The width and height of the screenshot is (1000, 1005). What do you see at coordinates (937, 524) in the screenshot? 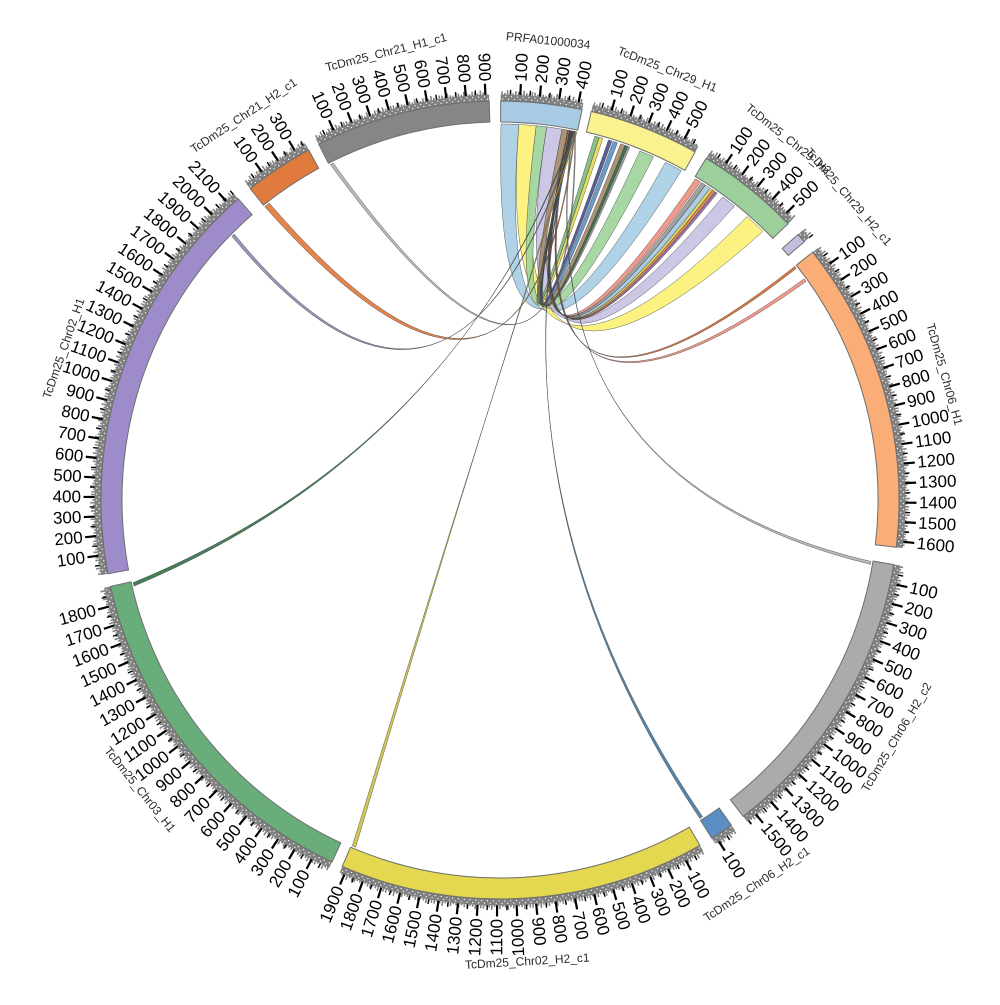
I see `svg-text: 1500` at bounding box center [937, 524].